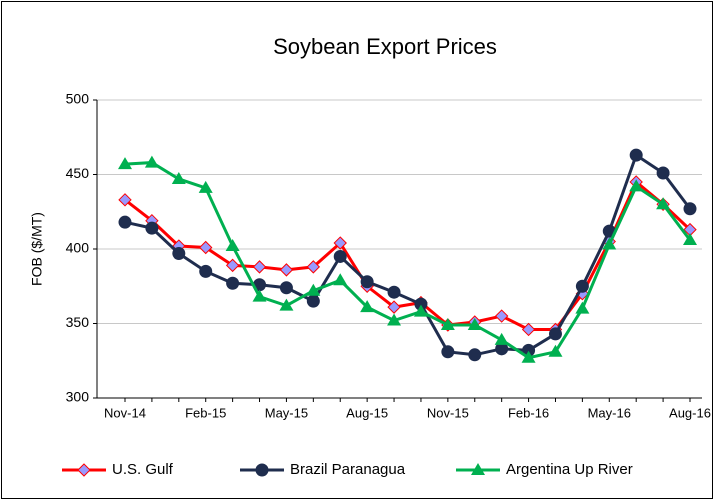 This screenshot has width=714, height=500. What do you see at coordinates (37, 249) in the screenshot?
I see `y-axis-label: FOB ($/MT)` at bounding box center [37, 249].